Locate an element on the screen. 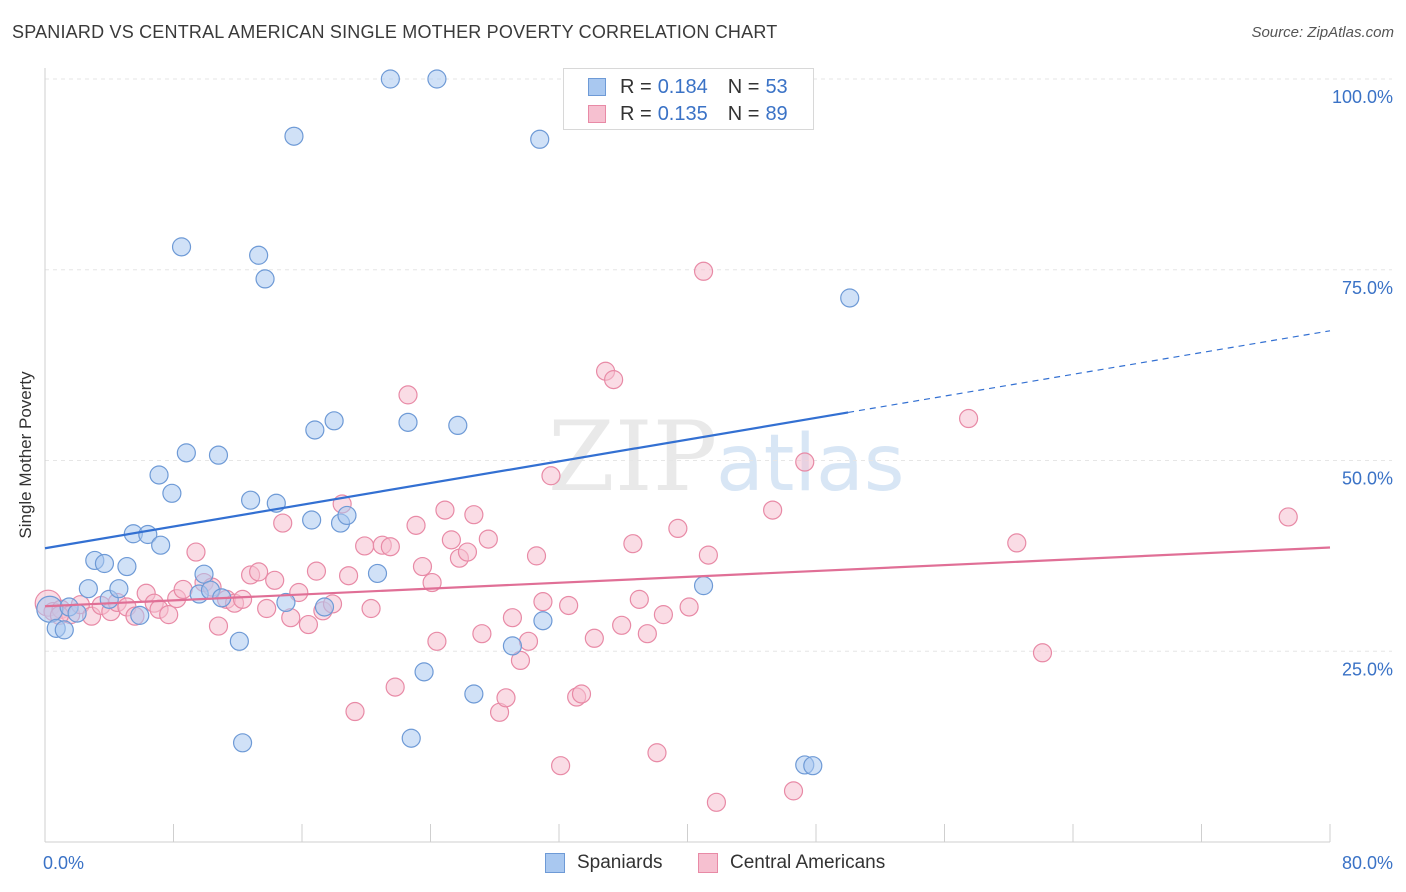  legend-item-central-americans: Central Americans is located at coordinates (791, 863).